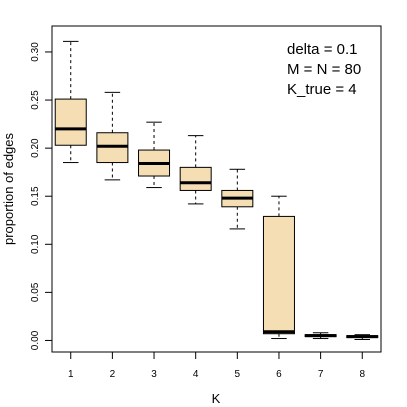  Describe the element at coordinates (35, 340) in the screenshot. I see `y-tick-label: 0.00` at that location.